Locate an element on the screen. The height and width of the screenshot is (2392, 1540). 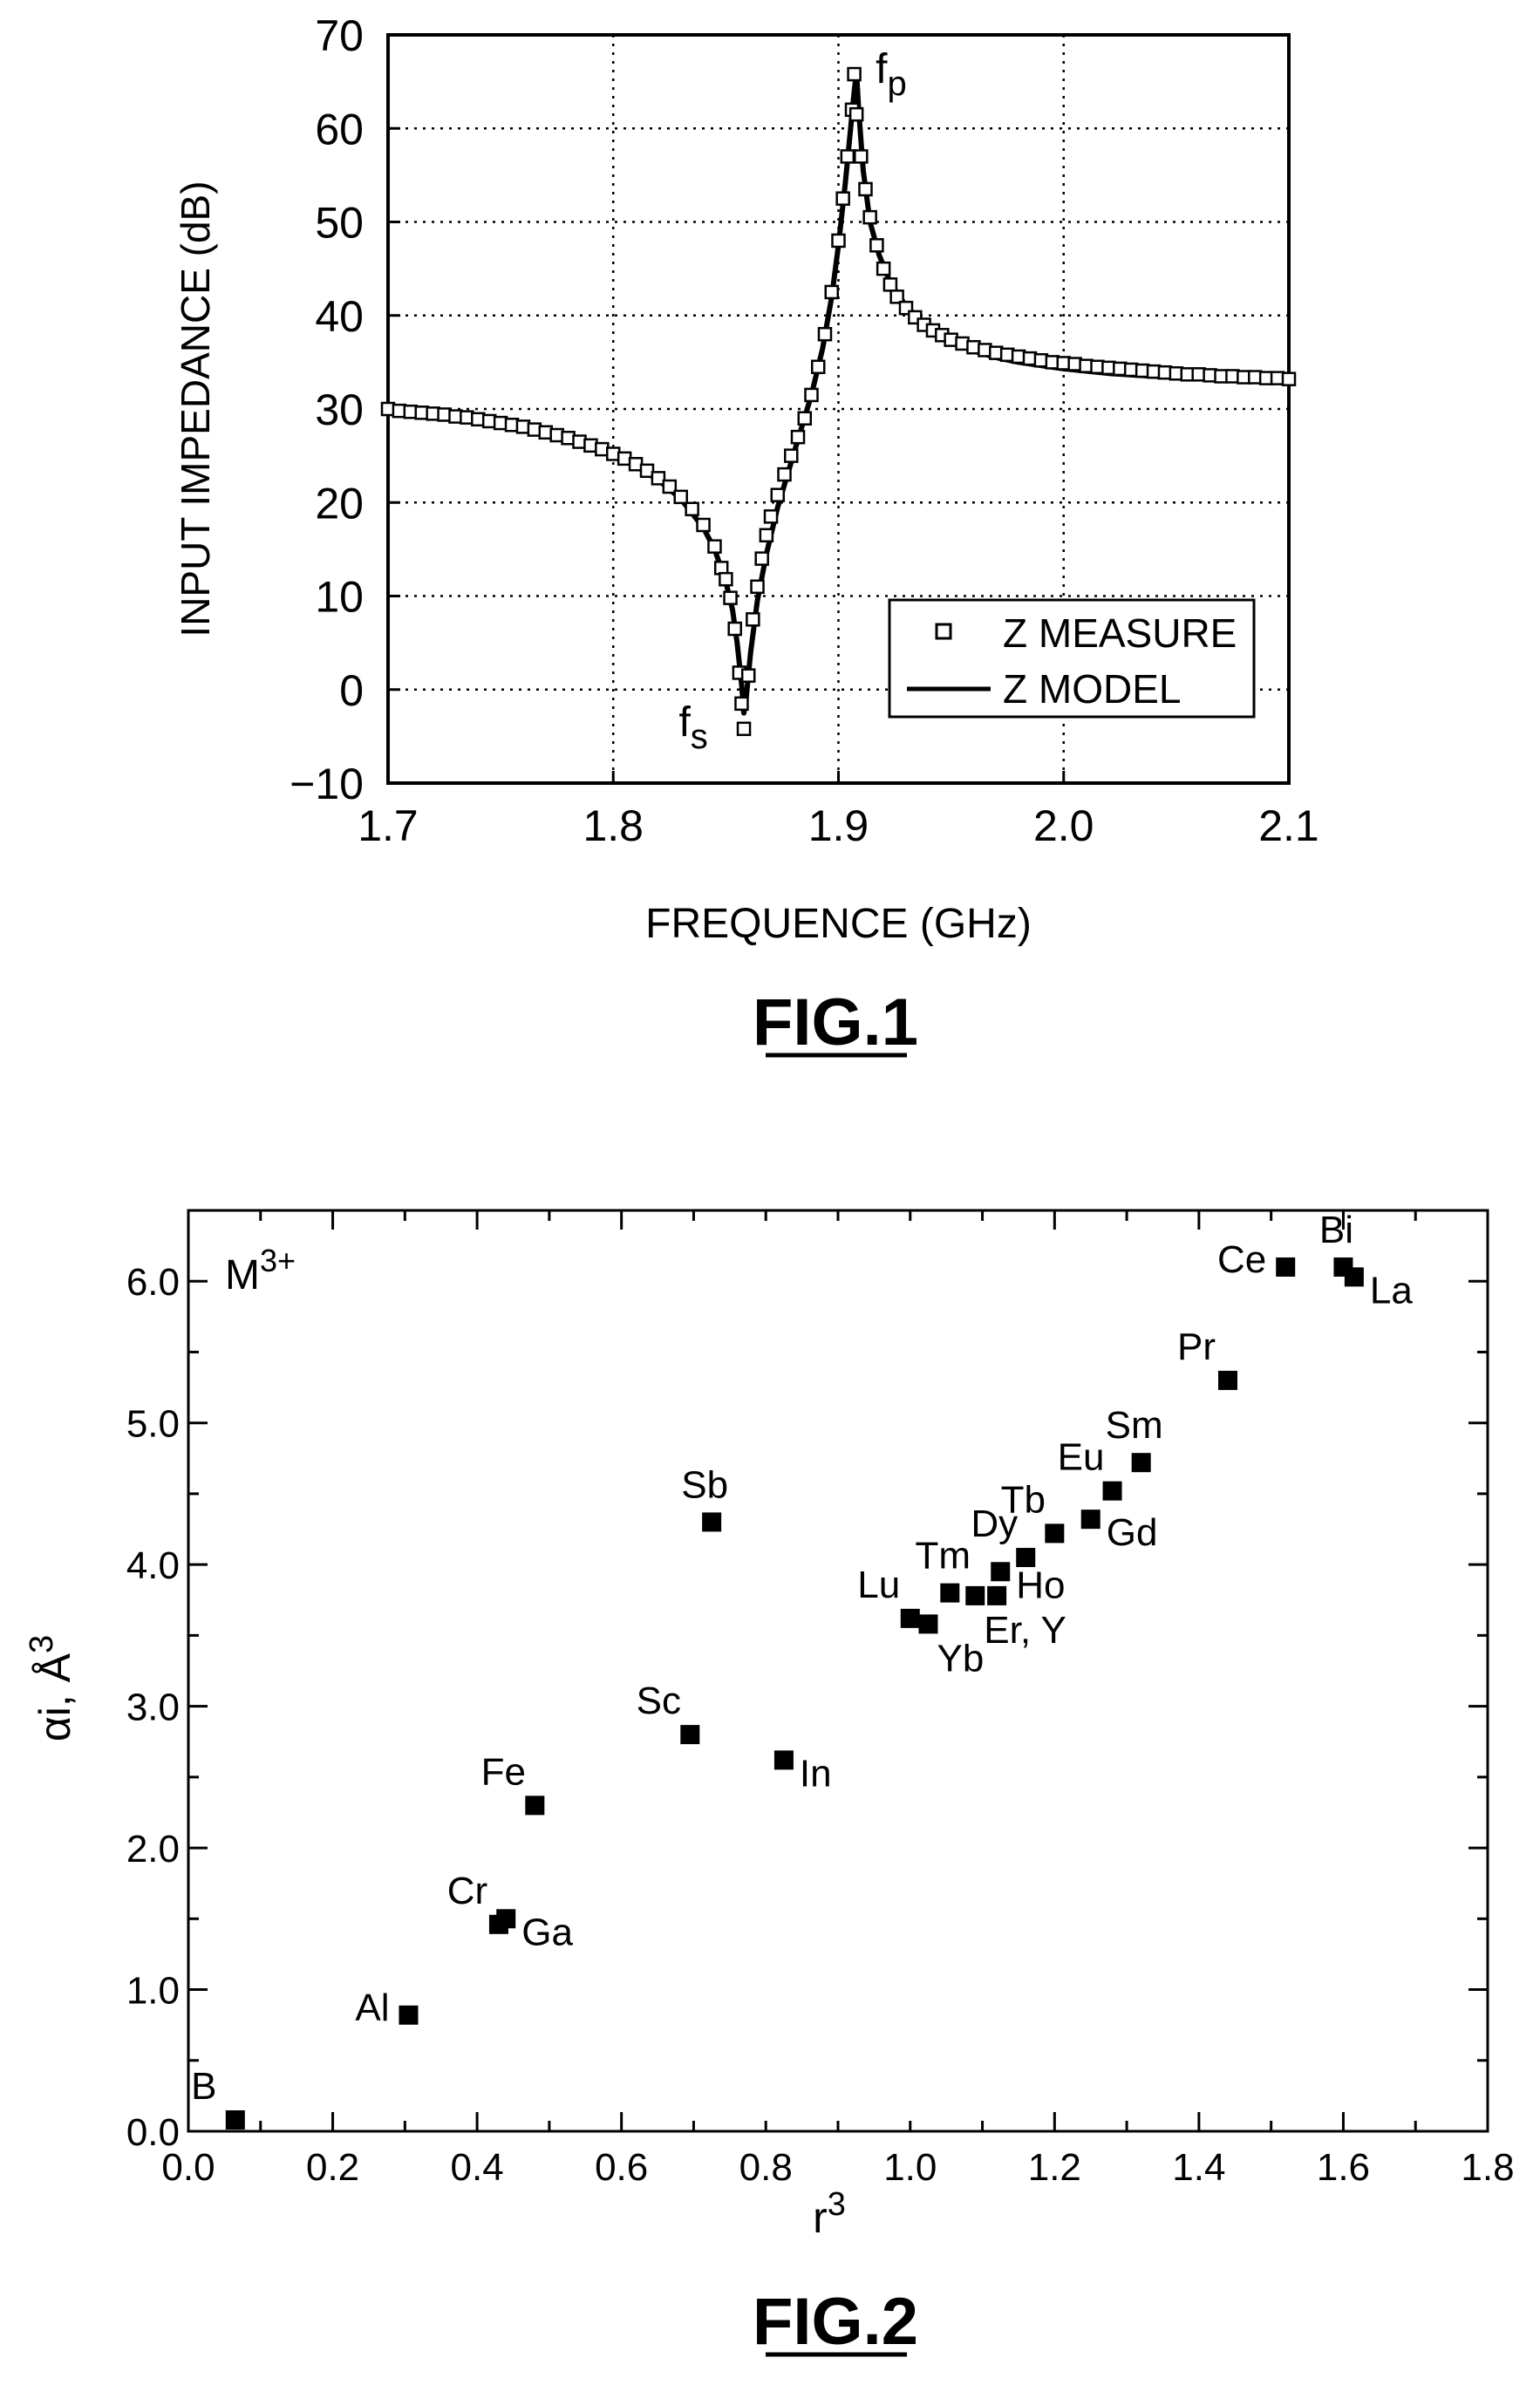
y-axis-title: αi, Å3 is located at coordinates (52, 1688).